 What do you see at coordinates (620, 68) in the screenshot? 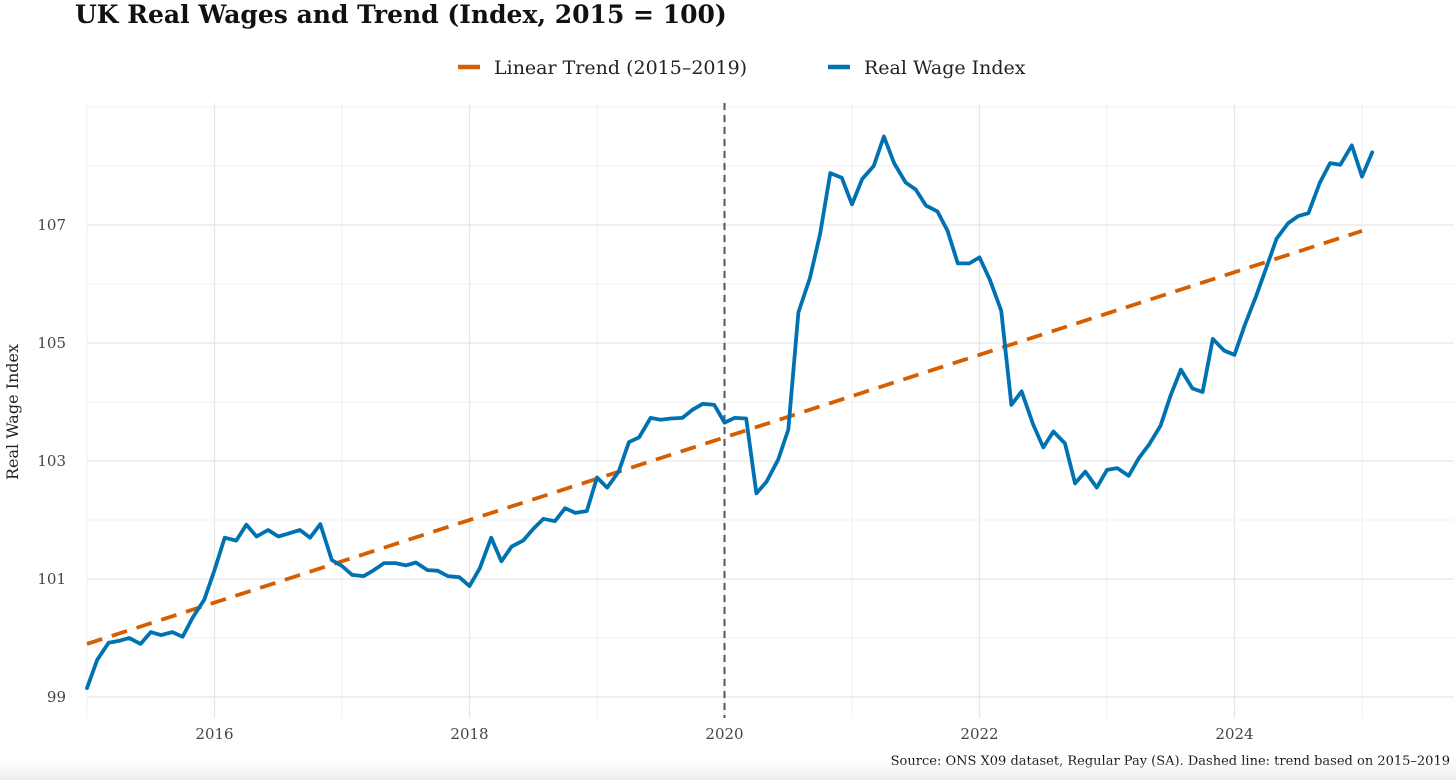
I see `legend-label-0: Linear Trend (2015–2019)` at bounding box center [620, 68].